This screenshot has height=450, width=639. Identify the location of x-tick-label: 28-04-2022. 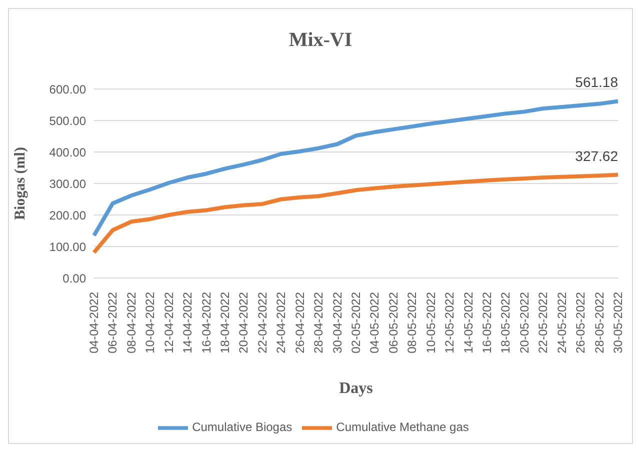
(319, 323).